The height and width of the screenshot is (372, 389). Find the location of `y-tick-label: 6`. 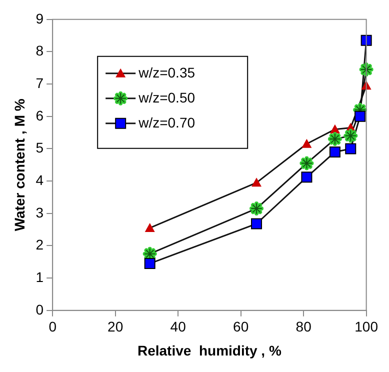

y-tick-label: 6 is located at coordinates (40, 115).